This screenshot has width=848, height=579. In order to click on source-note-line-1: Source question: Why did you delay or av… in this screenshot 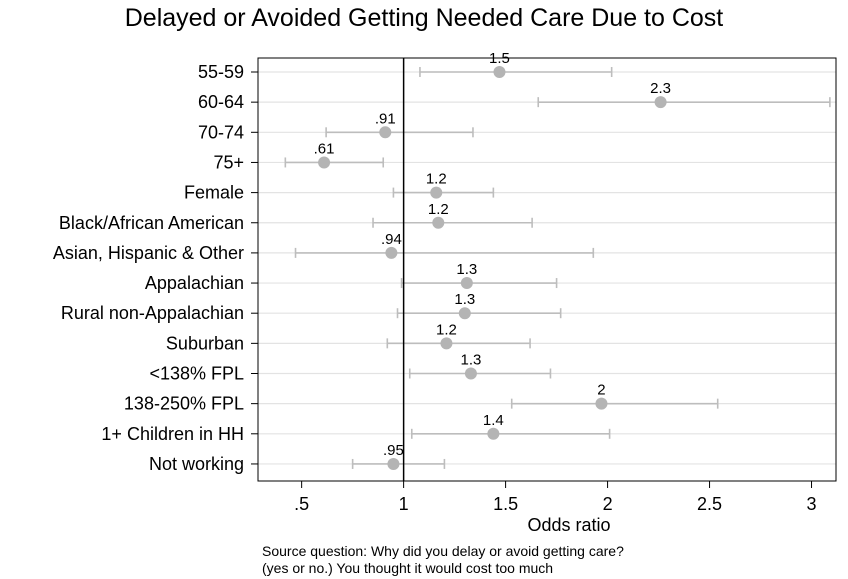, I will do `click(443, 551)`.